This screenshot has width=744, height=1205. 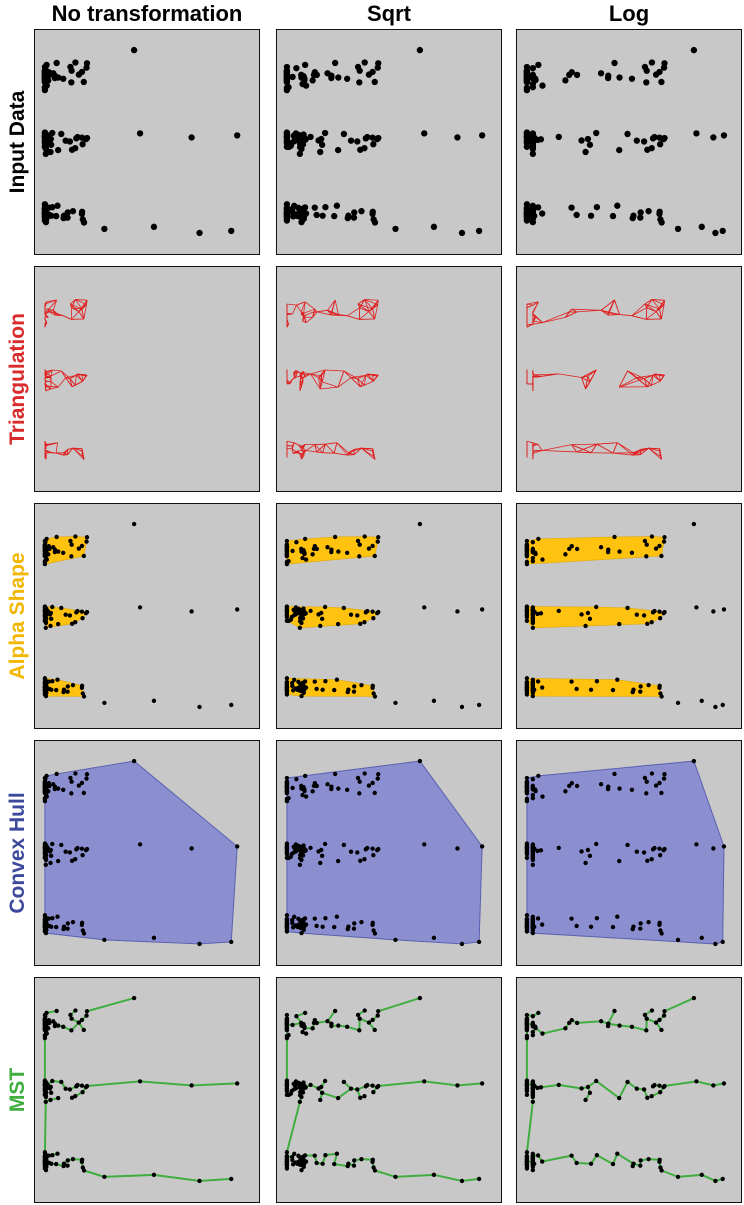 I want to click on plot-mst-sqrt, so click(x=384, y=1089).